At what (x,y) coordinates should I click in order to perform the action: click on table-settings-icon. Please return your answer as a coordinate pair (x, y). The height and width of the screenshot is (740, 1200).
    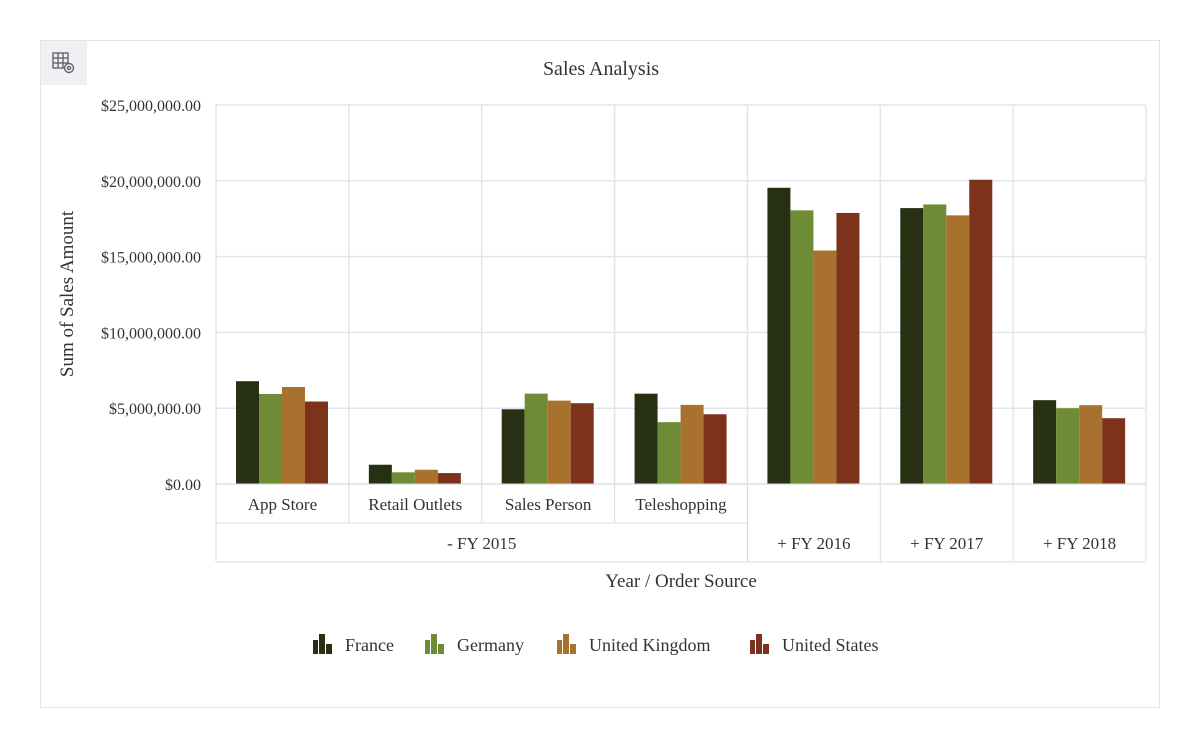
    Looking at the image, I should click on (63, 63).